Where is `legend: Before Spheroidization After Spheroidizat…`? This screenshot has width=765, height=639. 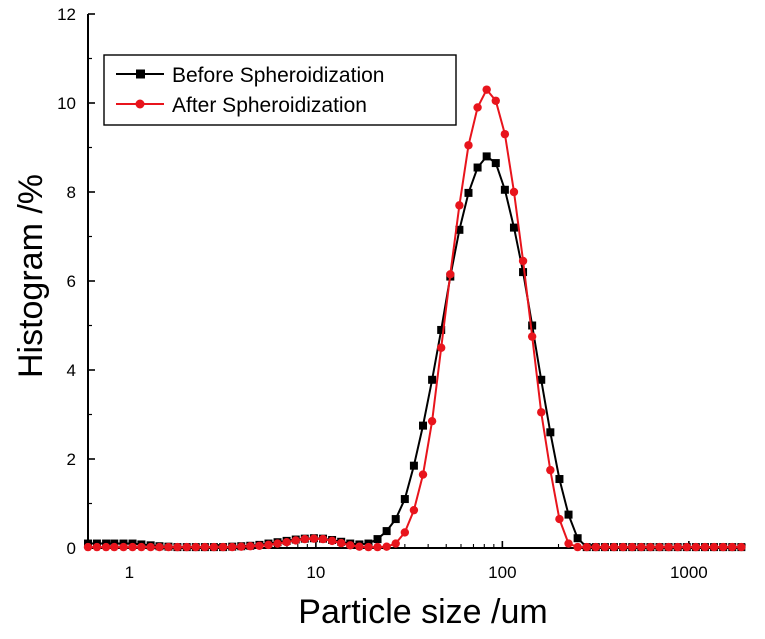
legend: Before Spheroidization After Spheroidizat… is located at coordinates (280, 90).